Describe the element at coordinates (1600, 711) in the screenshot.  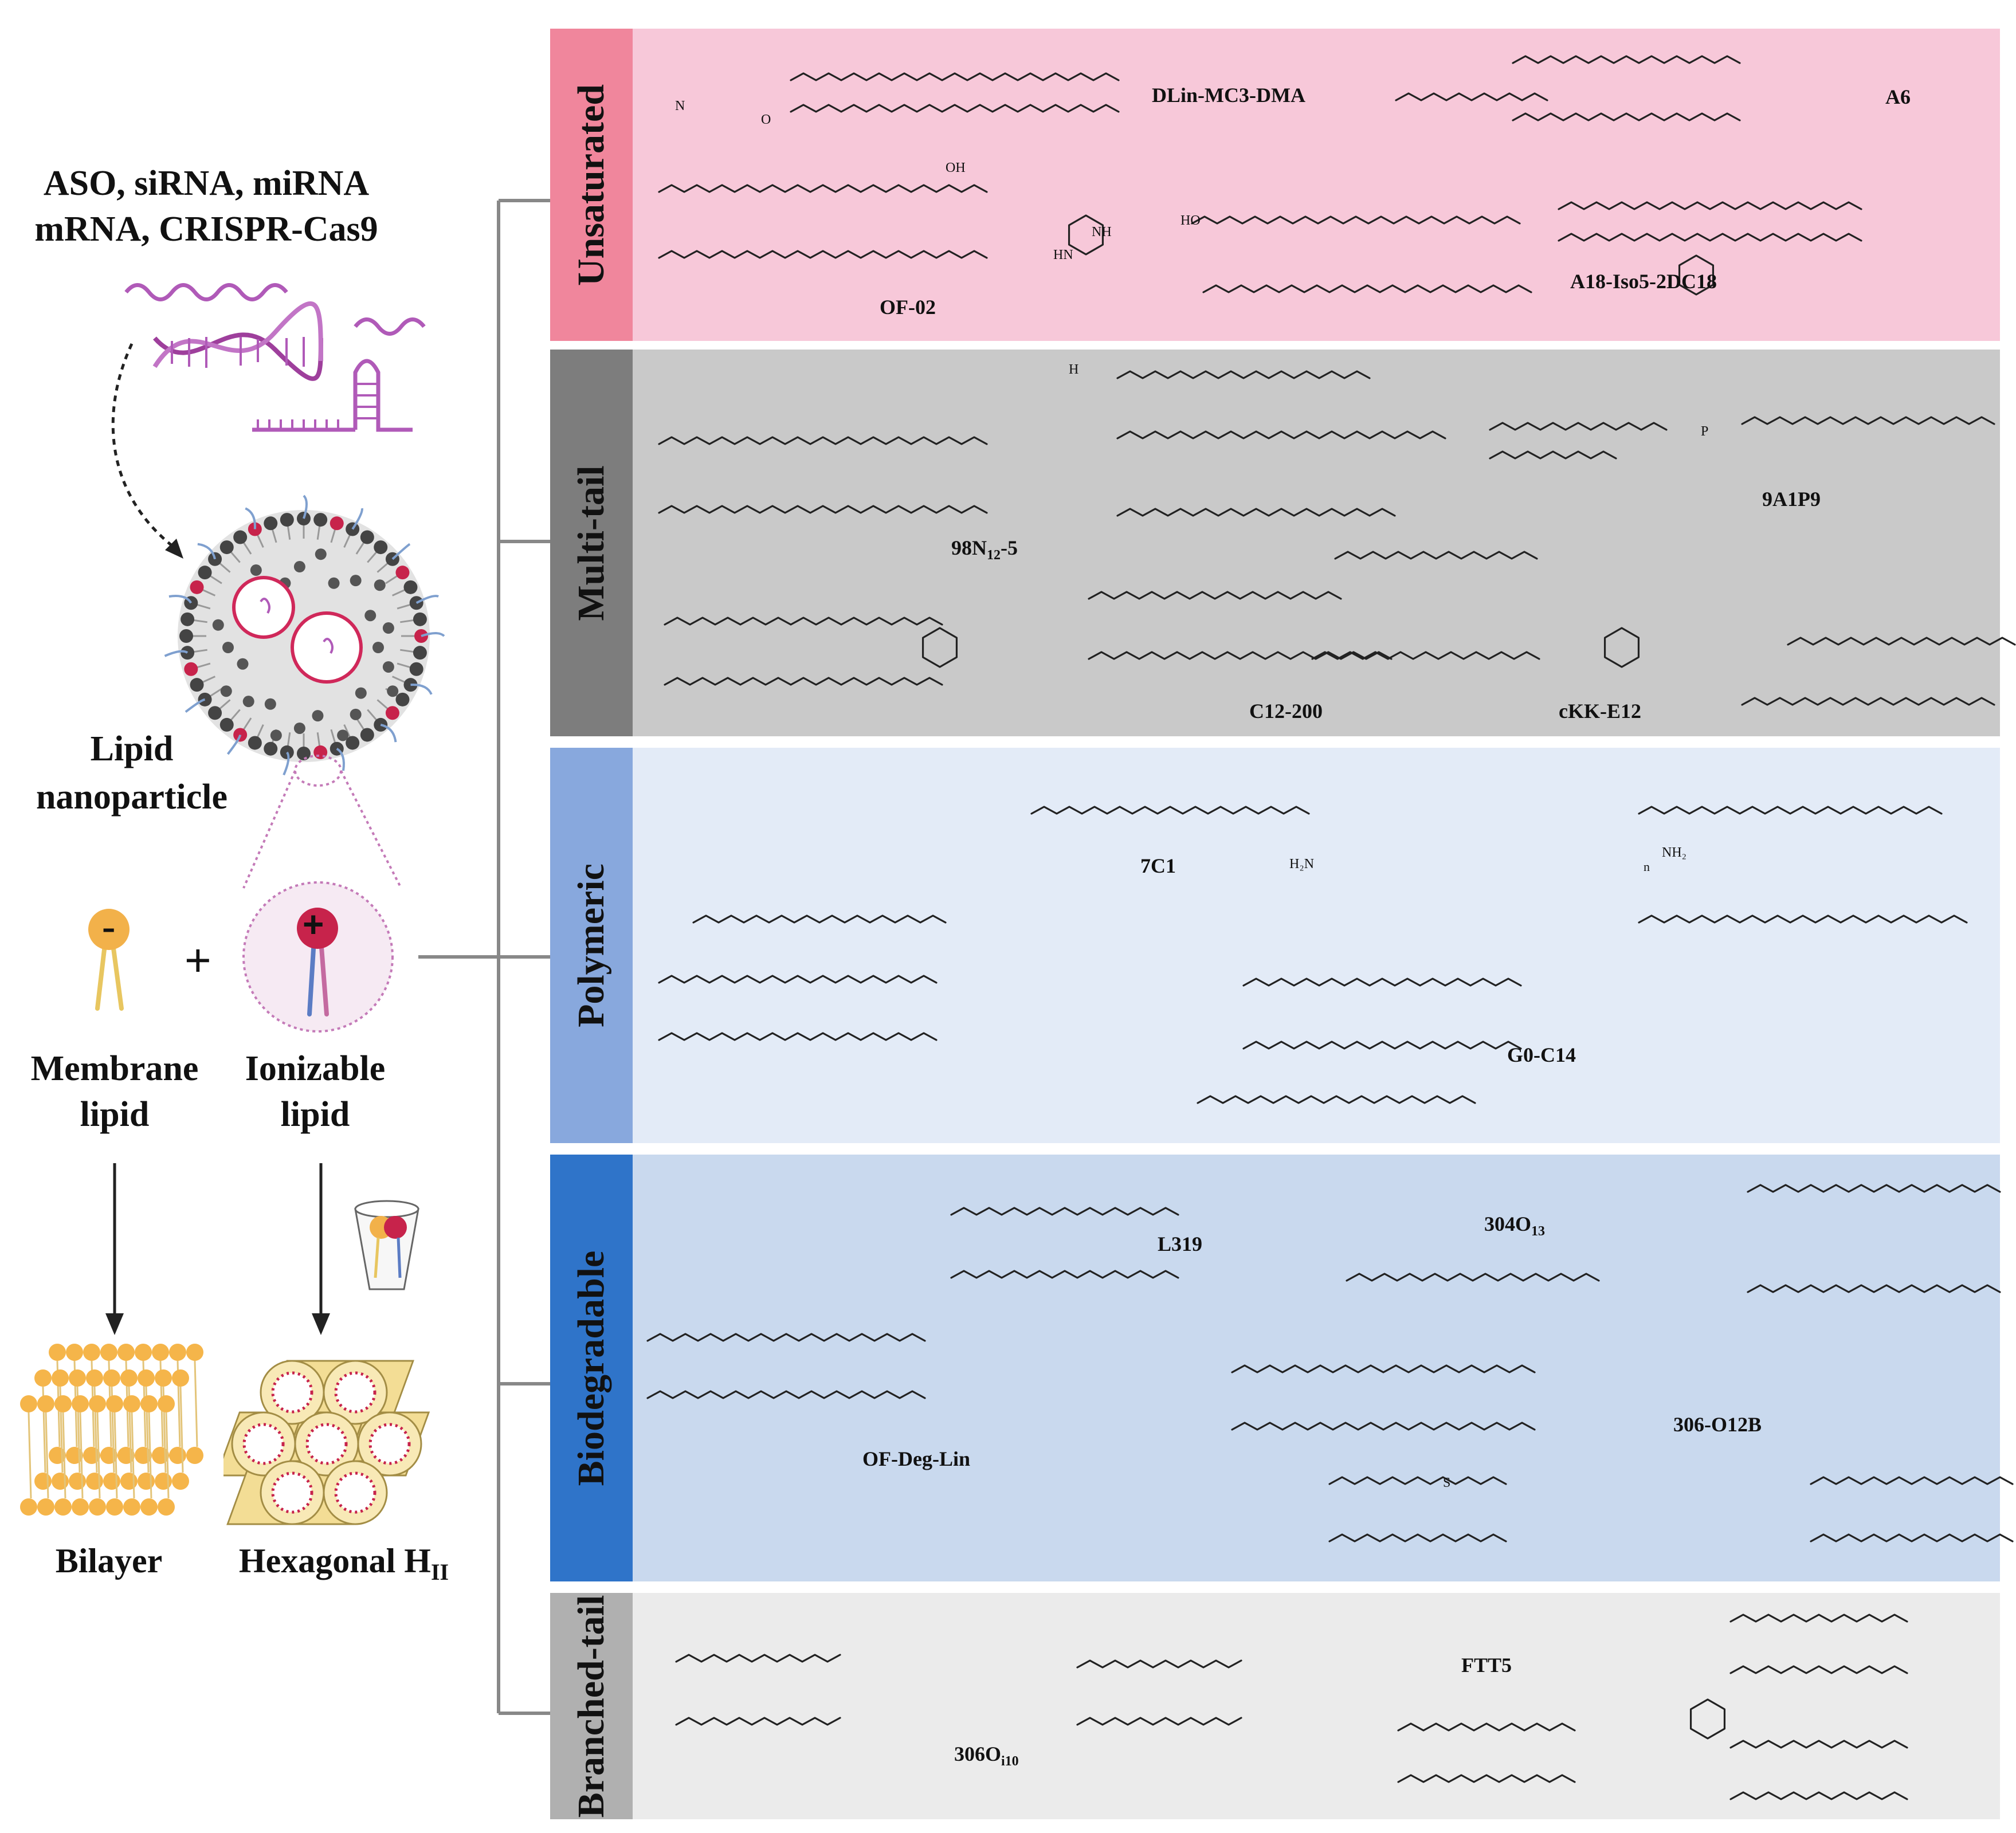
I see `lipid-name-ckk-e12: cKK-E12` at that location.